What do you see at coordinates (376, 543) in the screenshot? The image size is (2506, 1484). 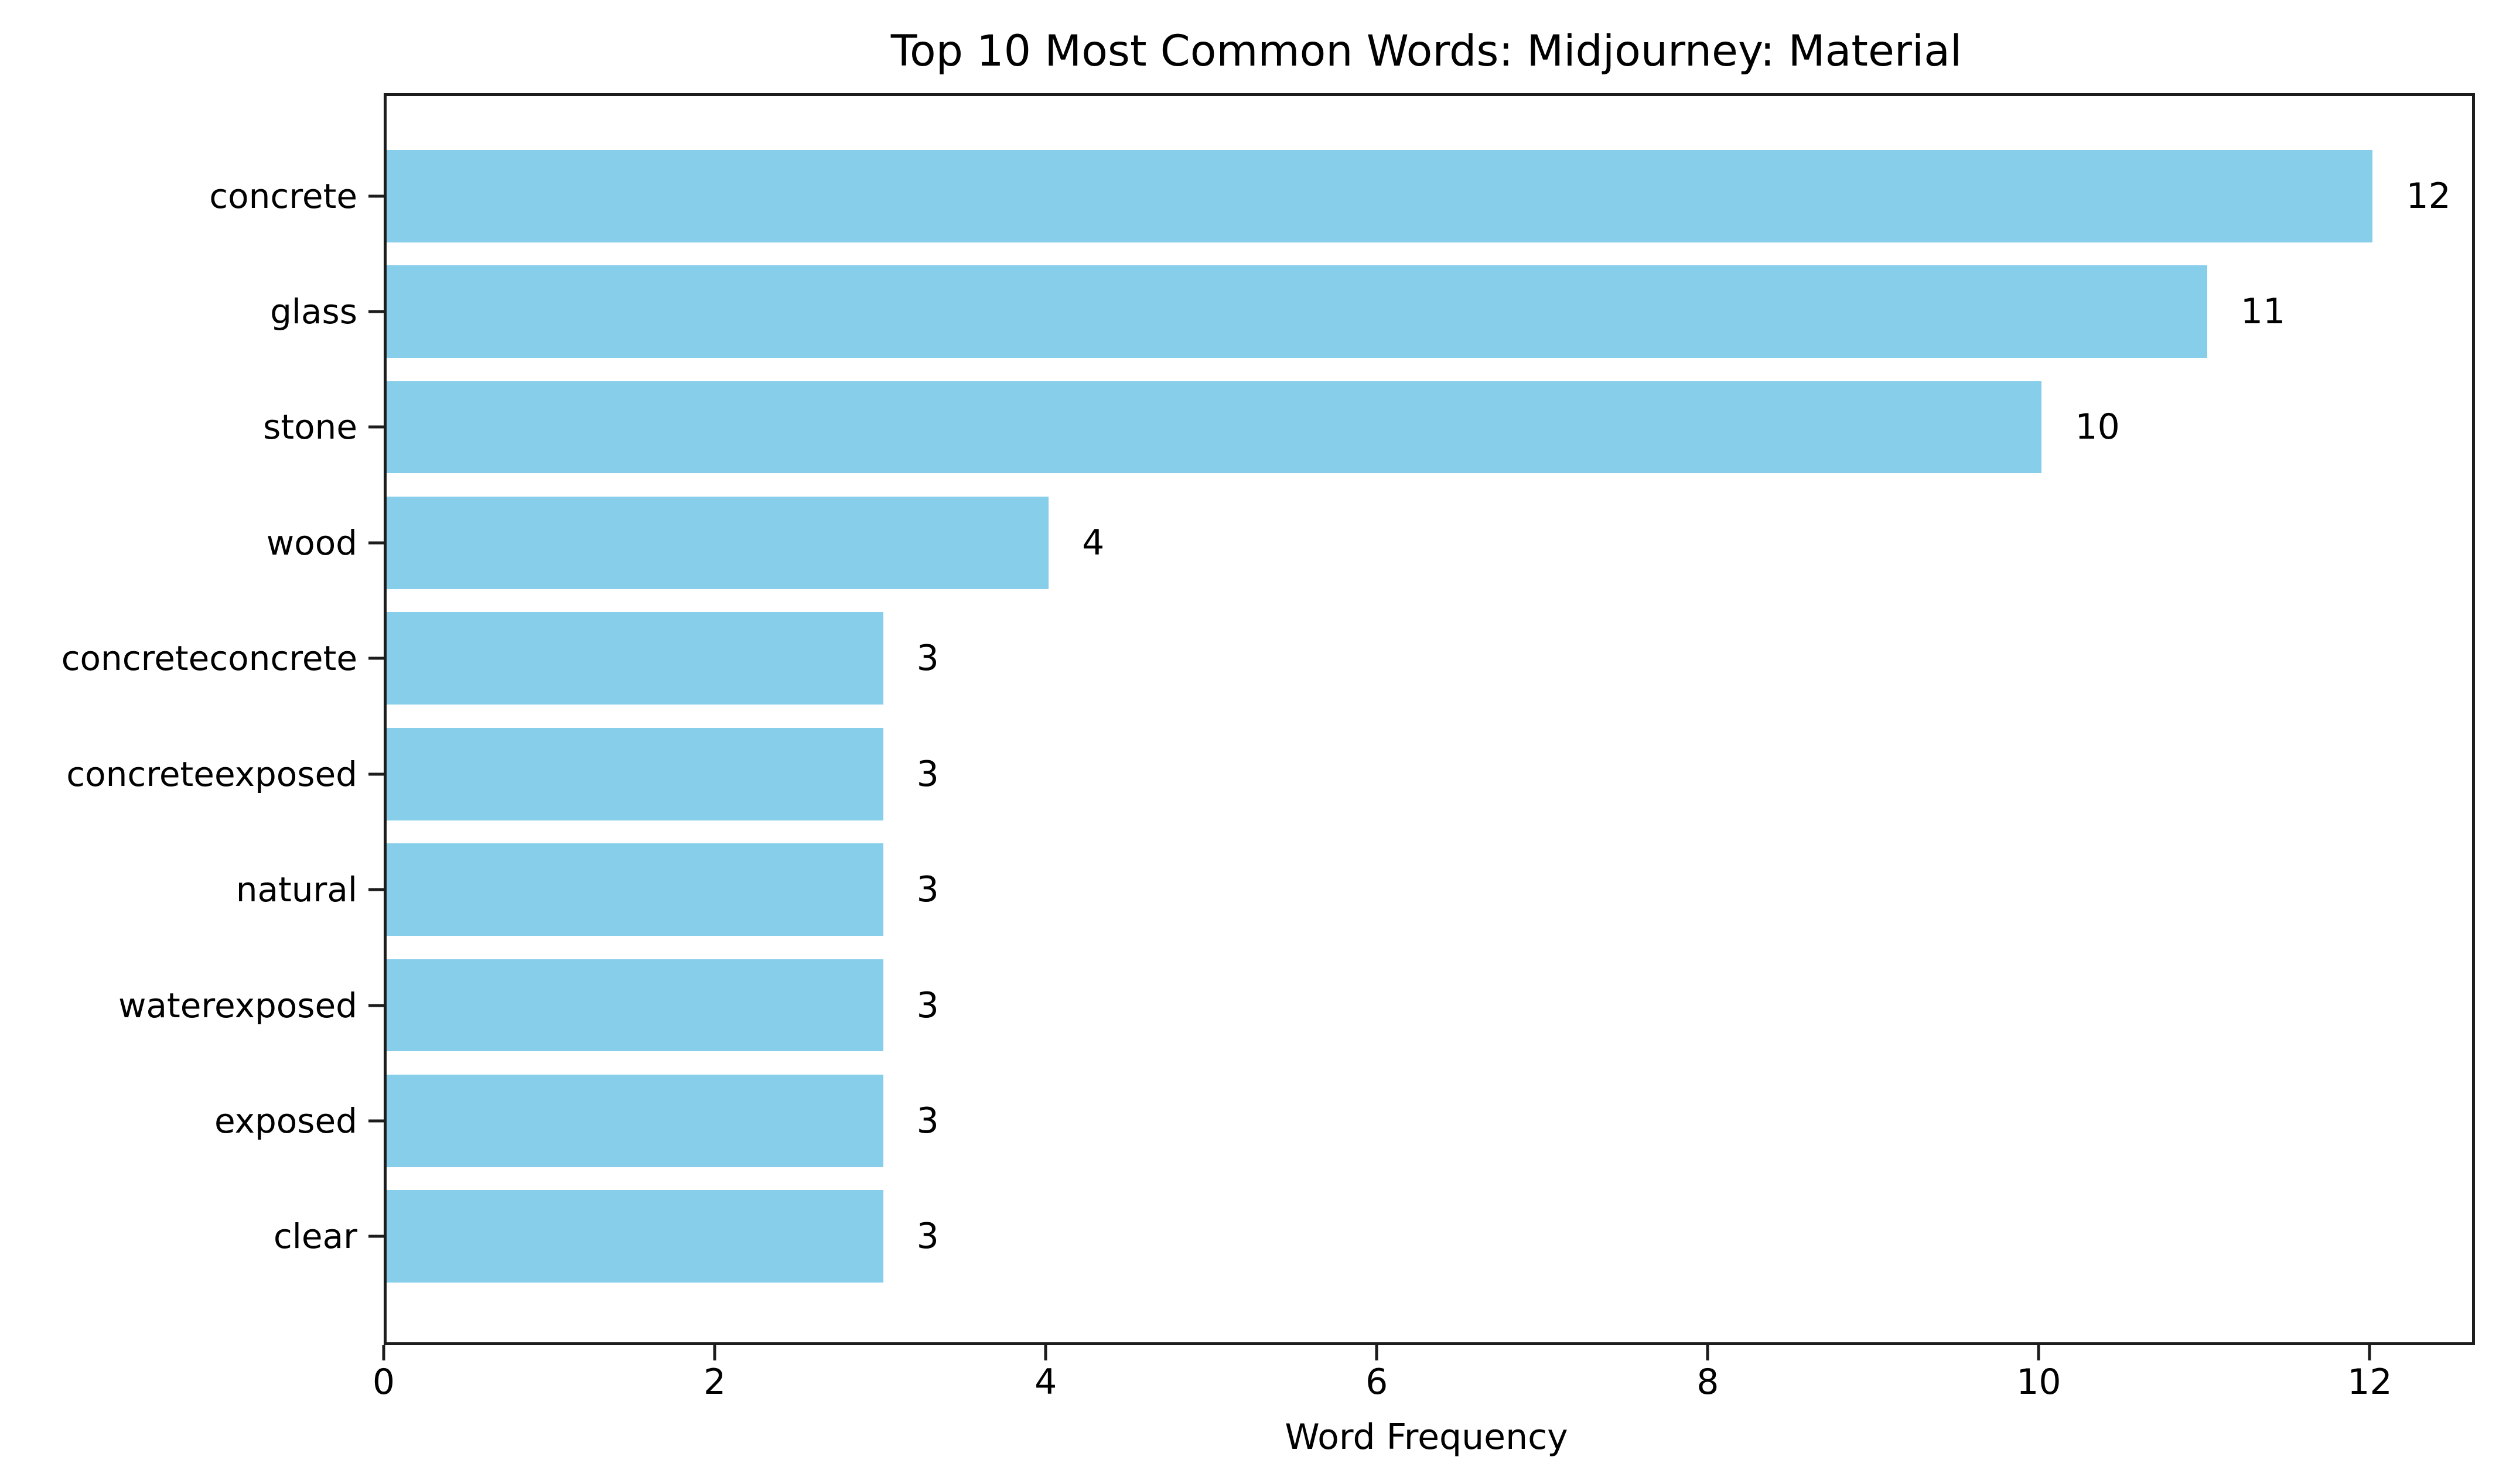 I see `y-tick-mark-wood` at bounding box center [376, 543].